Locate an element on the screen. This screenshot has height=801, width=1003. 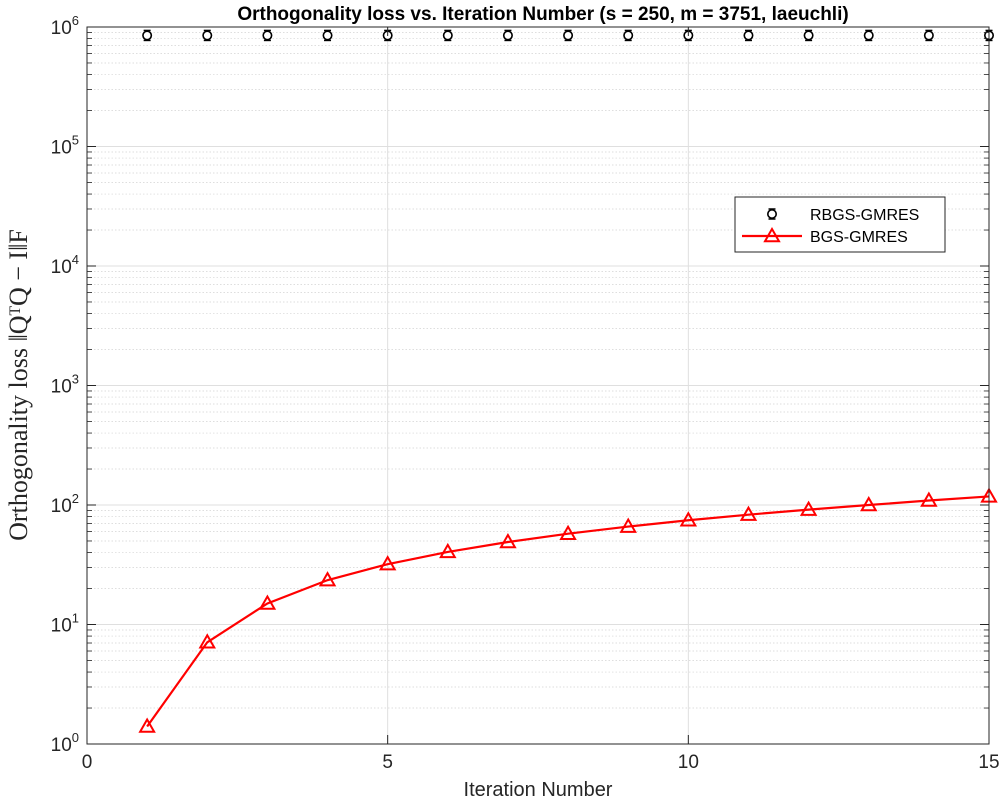
y-tick-exponent: 3 is located at coordinates (75, 379).